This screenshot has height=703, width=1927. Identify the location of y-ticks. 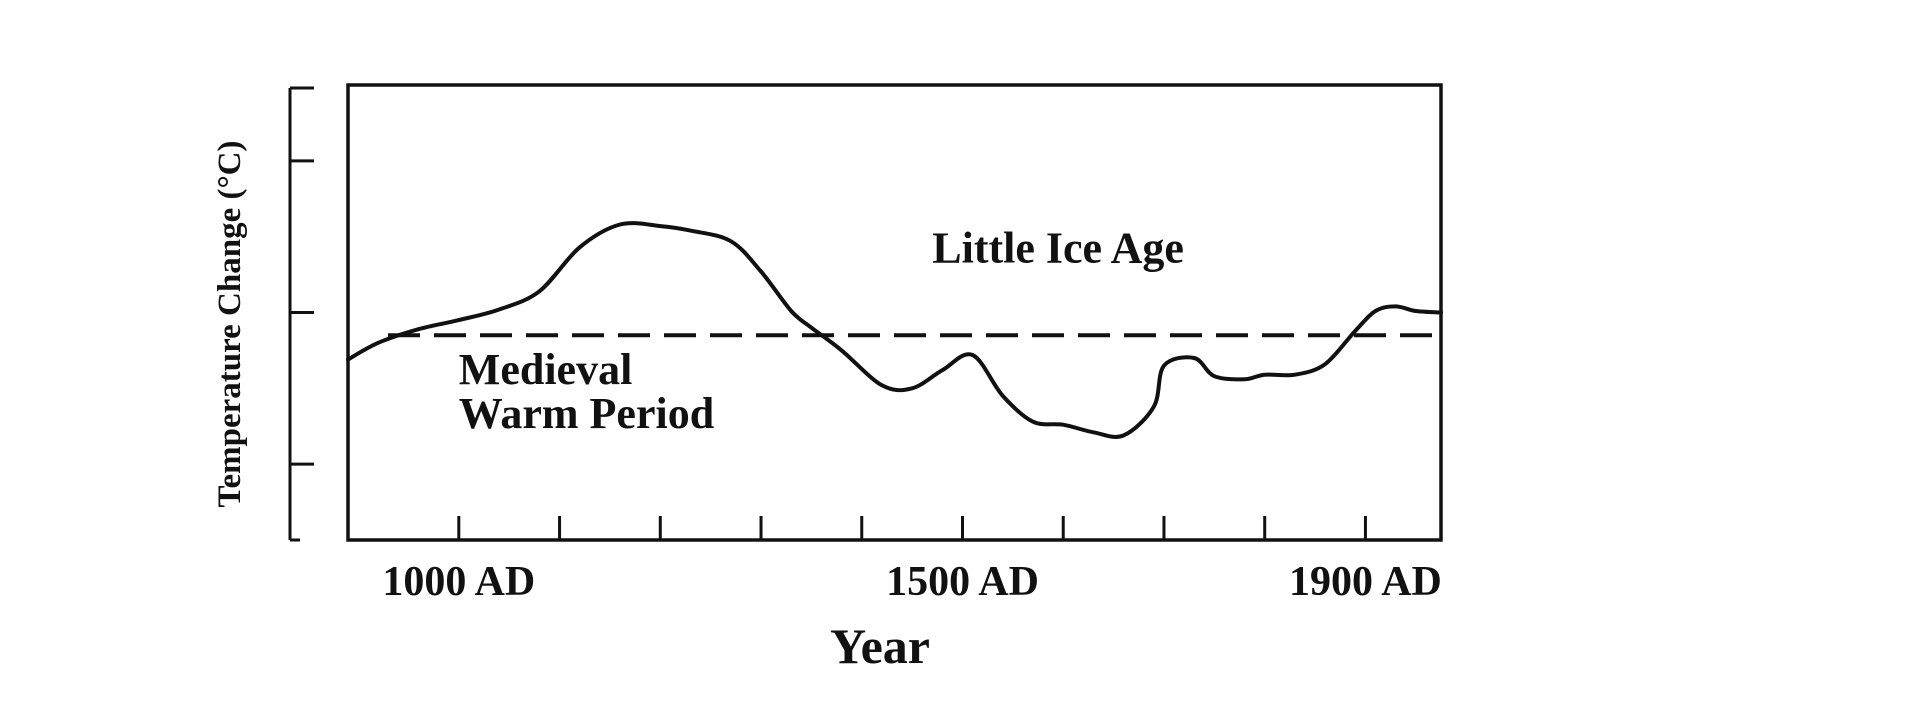
(302, 312).